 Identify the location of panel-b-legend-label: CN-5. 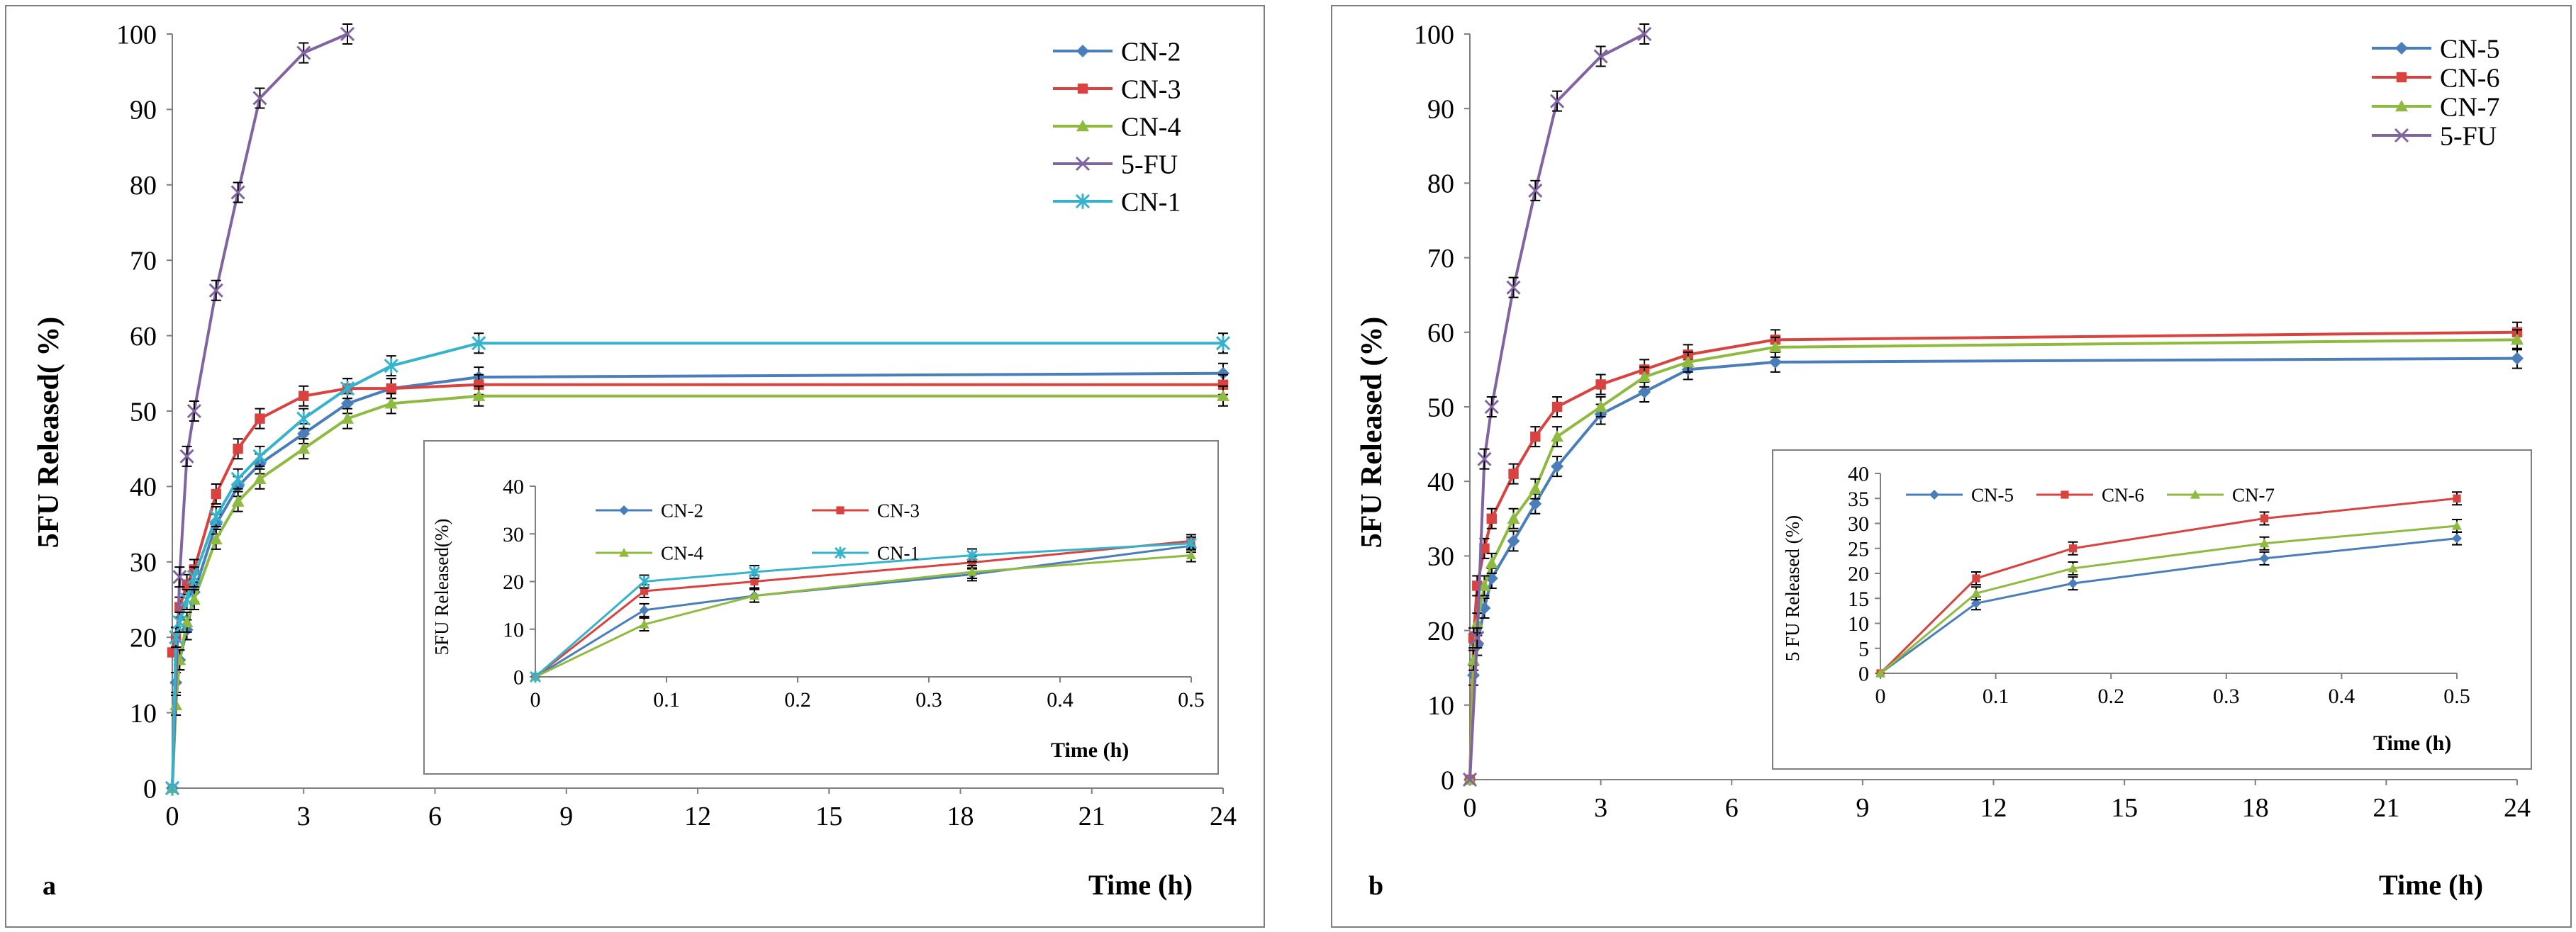
(2469, 49).